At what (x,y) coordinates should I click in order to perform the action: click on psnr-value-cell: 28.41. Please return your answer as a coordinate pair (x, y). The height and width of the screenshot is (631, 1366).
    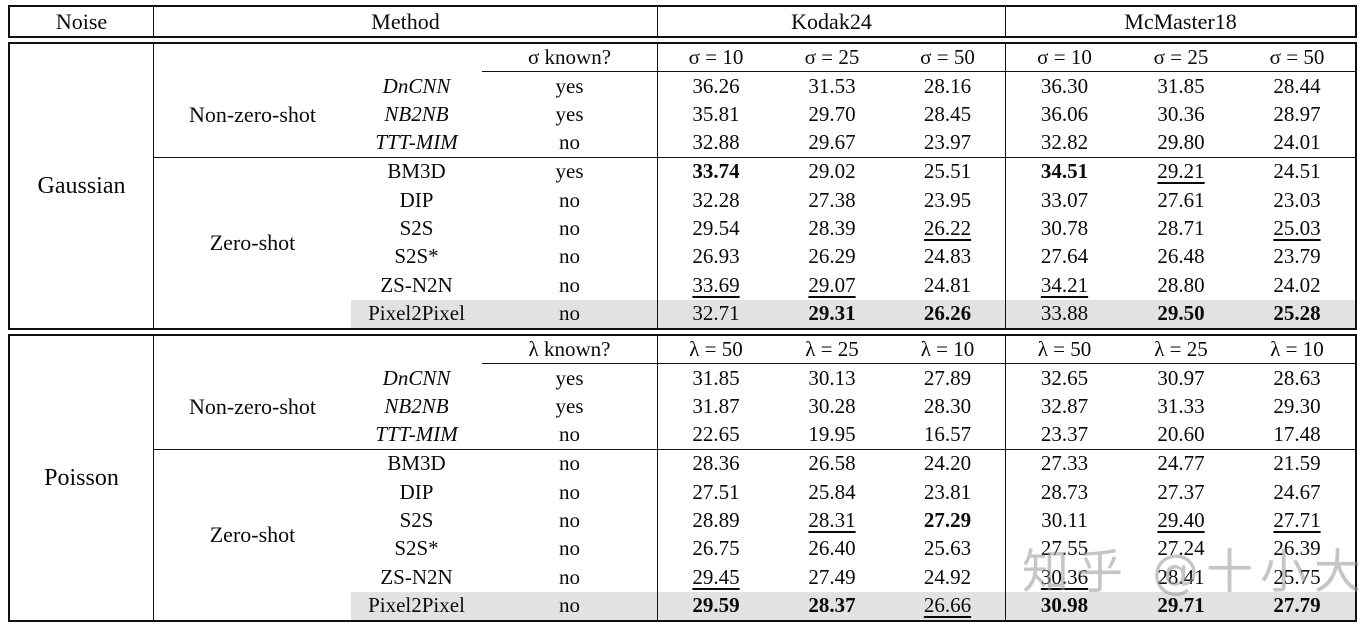
    Looking at the image, I should click on (1181, 576).